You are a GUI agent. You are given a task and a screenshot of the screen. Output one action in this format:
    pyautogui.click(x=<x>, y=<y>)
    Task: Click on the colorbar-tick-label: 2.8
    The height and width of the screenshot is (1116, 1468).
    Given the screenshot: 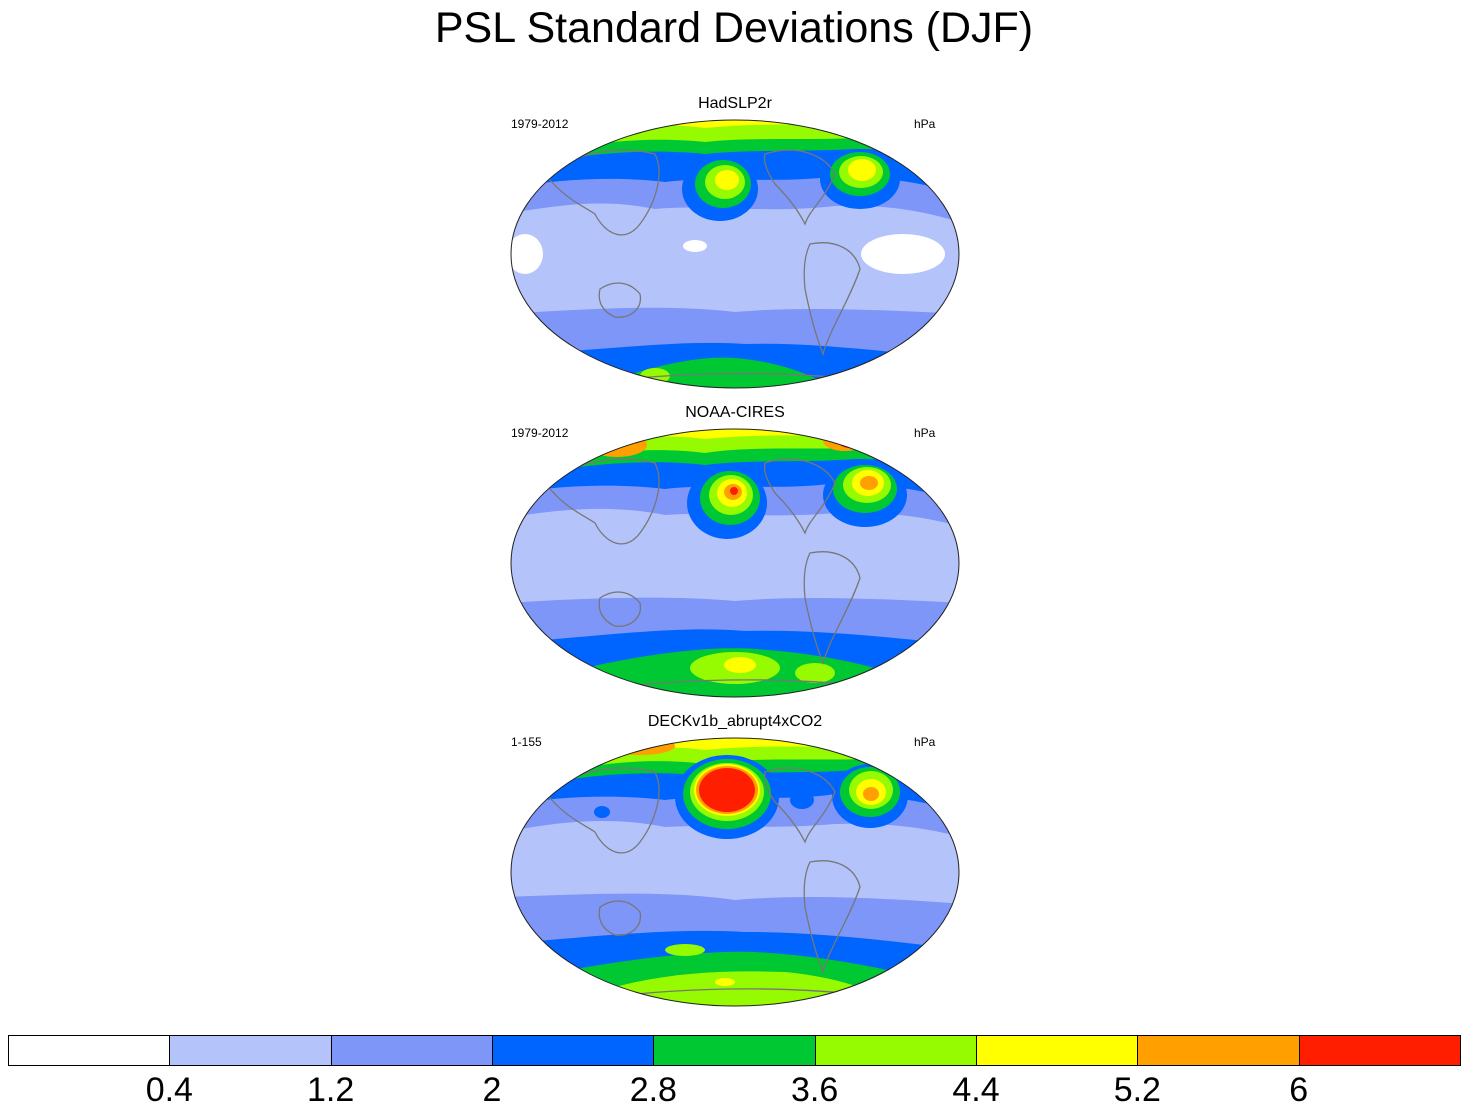 What is the action you would take?
    pyautogui.click(x=653, y=1090)
    